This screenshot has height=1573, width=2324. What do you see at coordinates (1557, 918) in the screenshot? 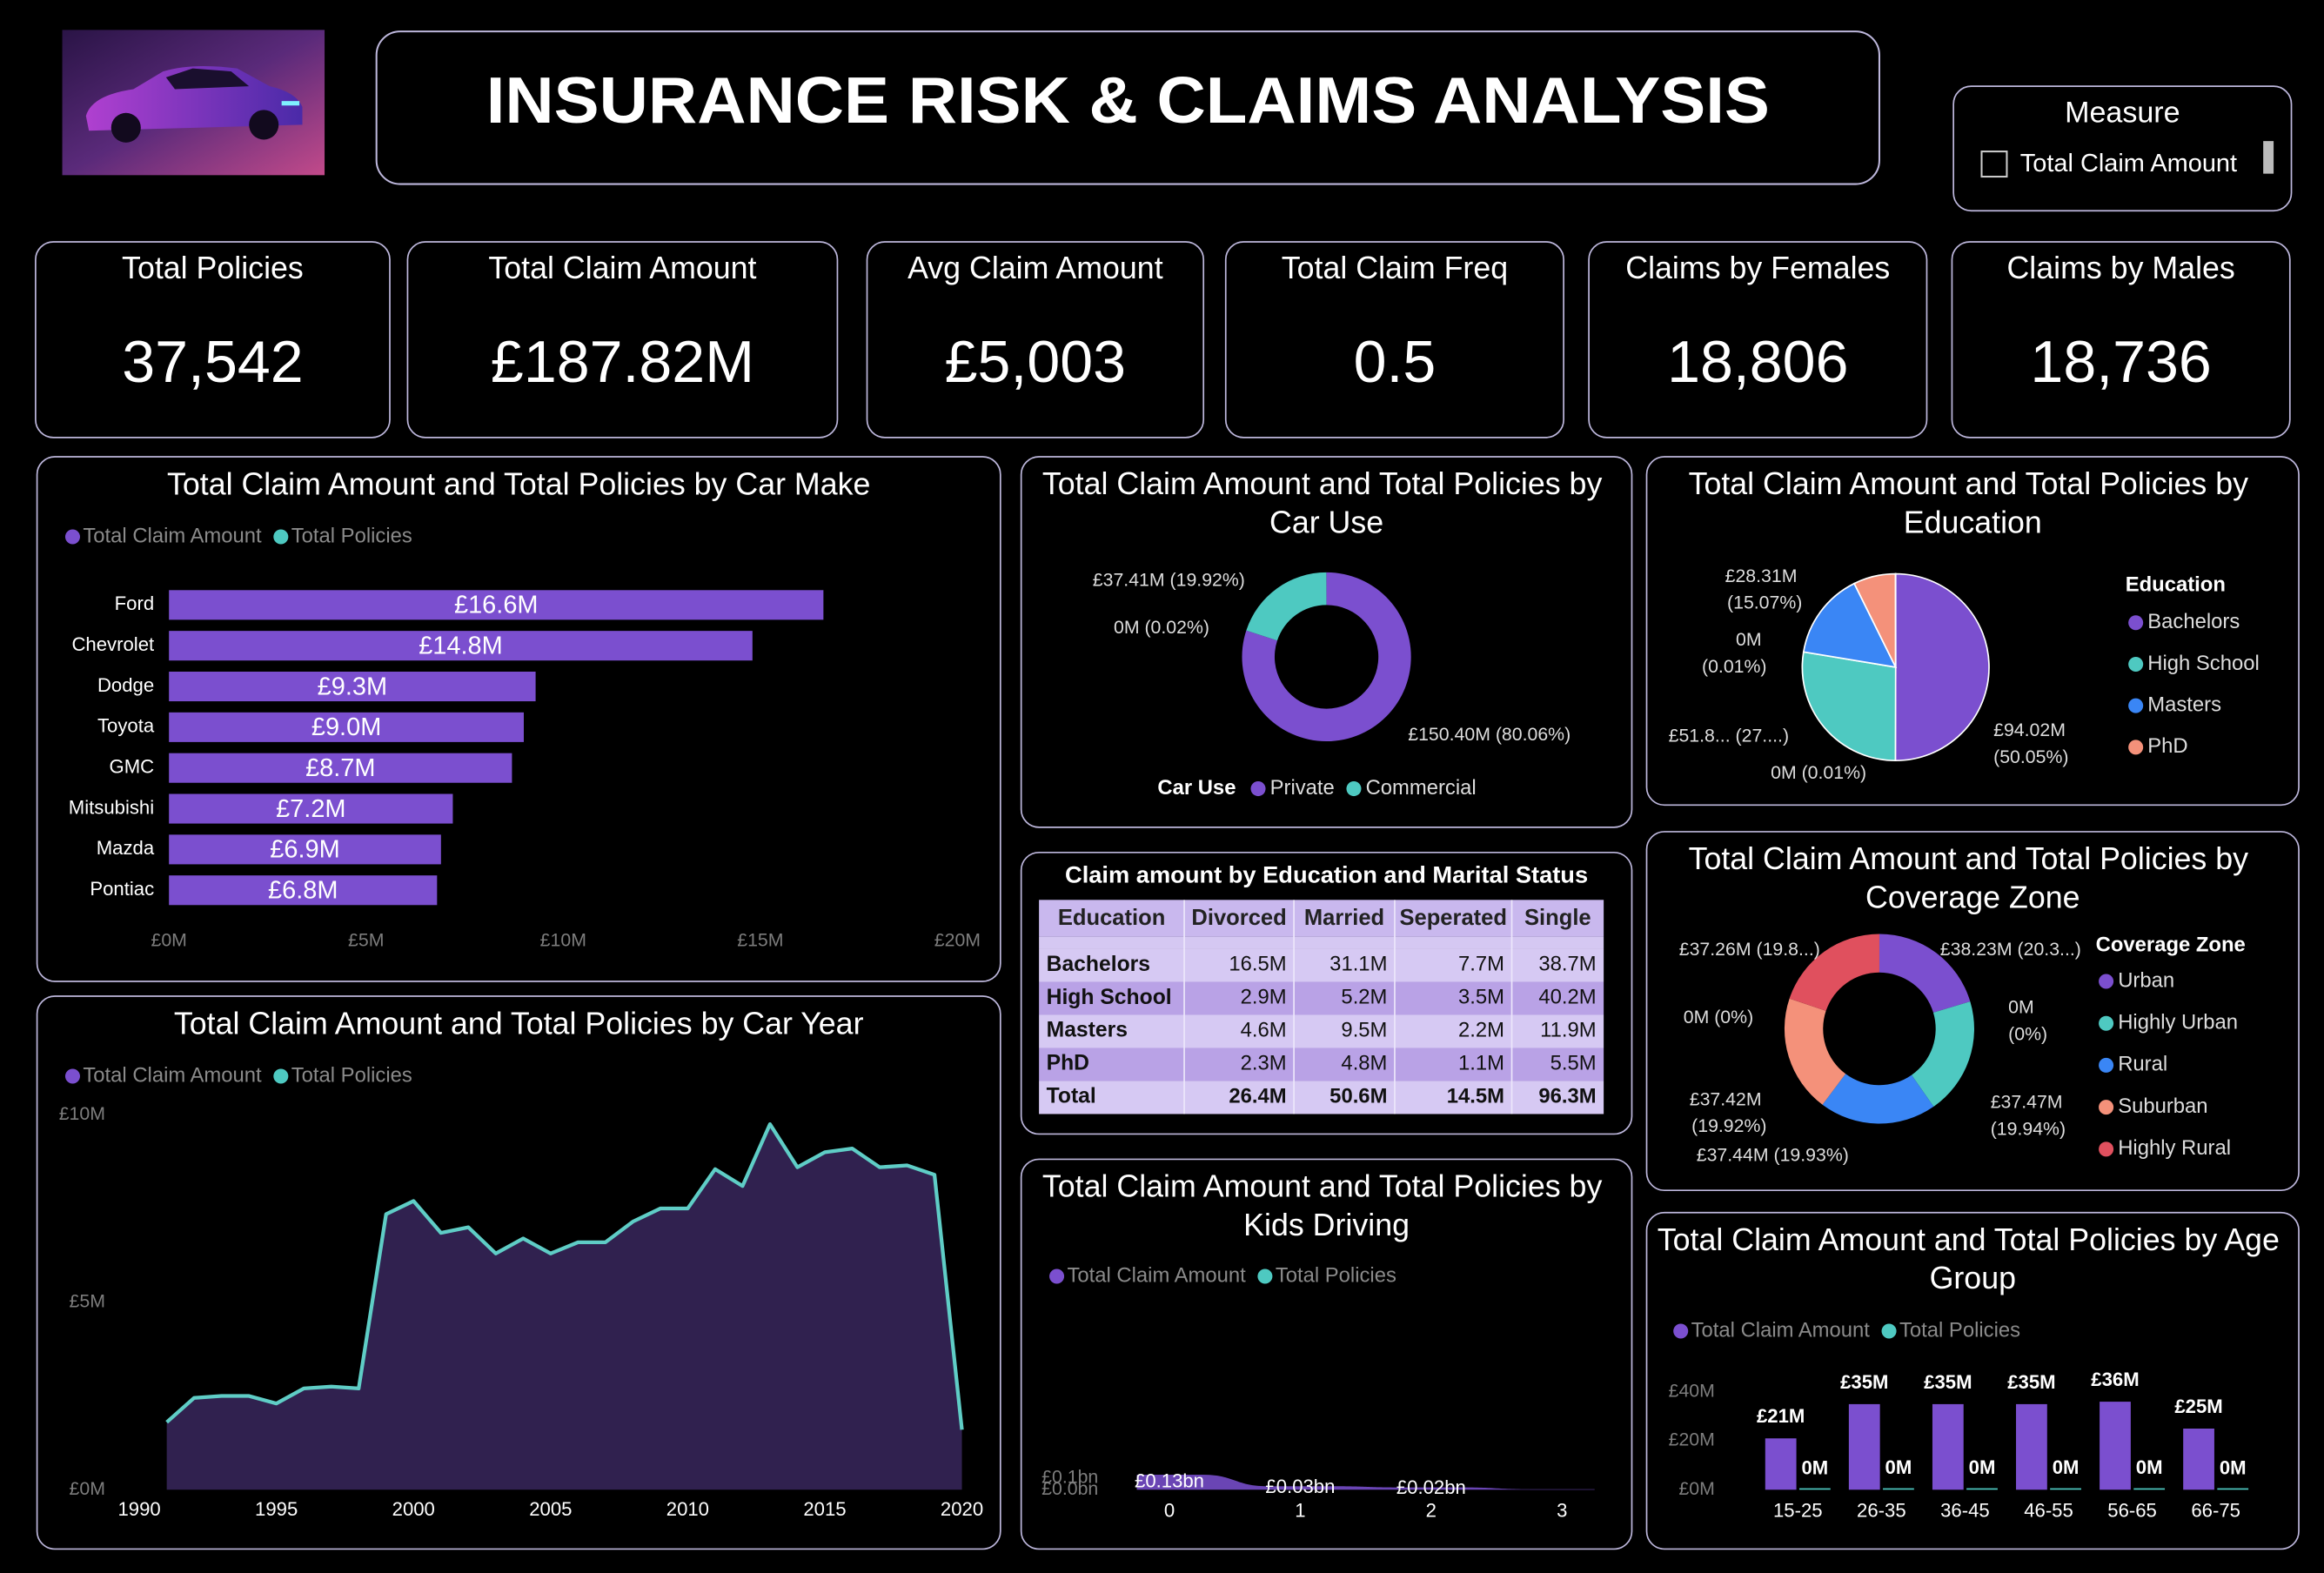
I see `table-header: Single` at bounding box center [1557, 918].